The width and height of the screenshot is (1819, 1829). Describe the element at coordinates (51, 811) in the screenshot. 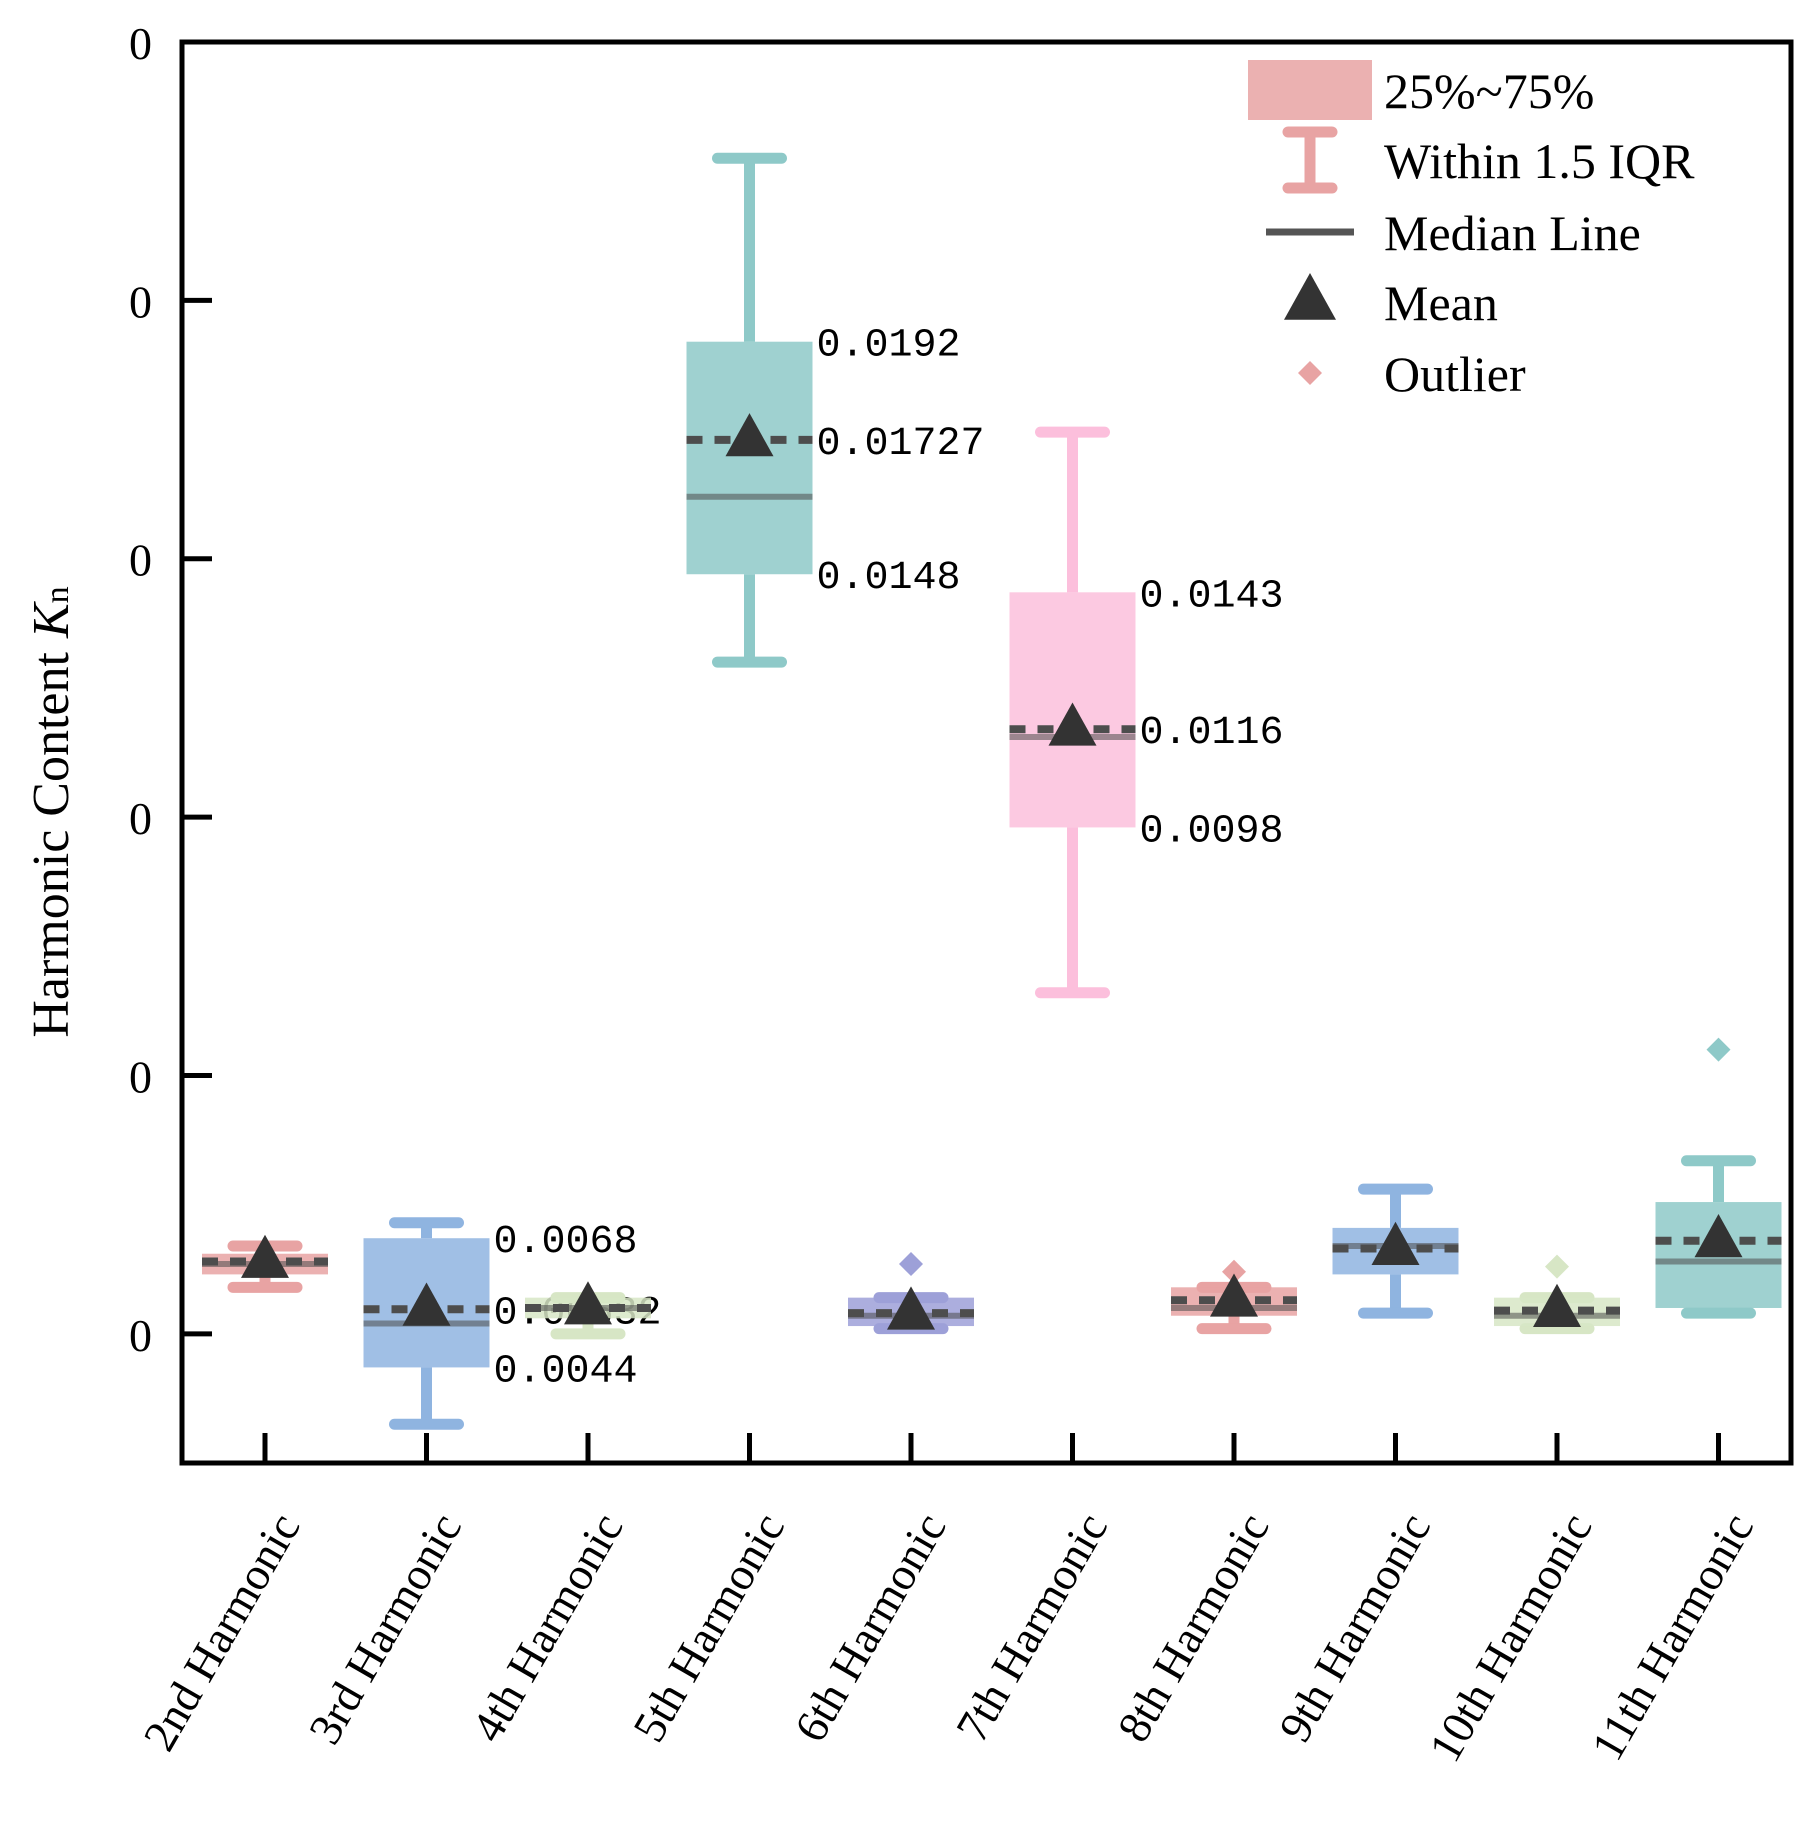

I see `y-axis-title: Harmonic ContentKn` at that location.